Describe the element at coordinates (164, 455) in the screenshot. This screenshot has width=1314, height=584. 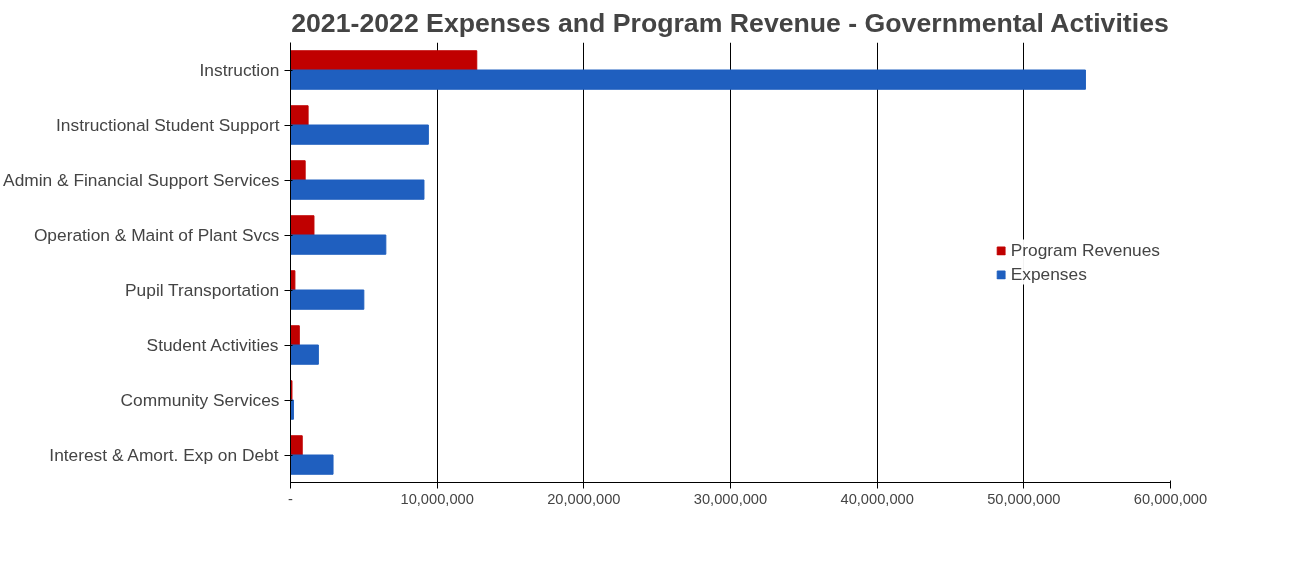
I see `y-tick-label: Interest & Amort. Exp on Debt` at that location.